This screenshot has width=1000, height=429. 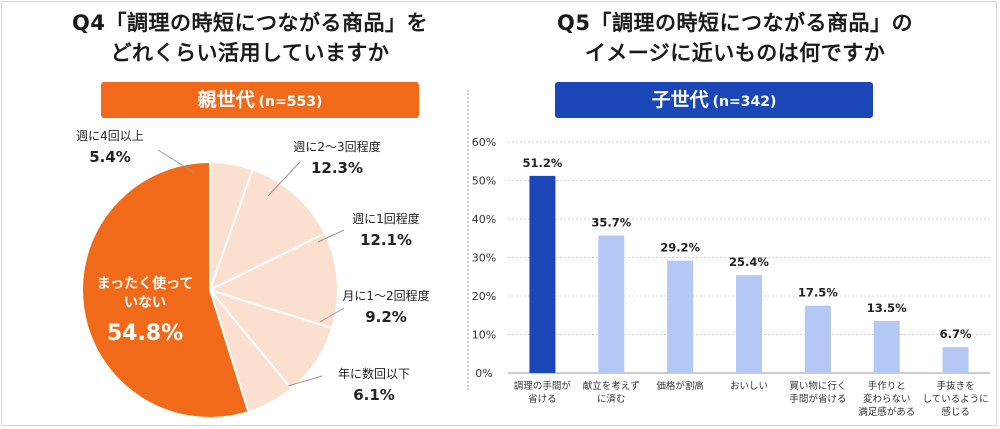 What do you see at coordinates (386, 240) in the screenshot?
I see `slice-value: 12.1%` at bounding box center [386, 240].